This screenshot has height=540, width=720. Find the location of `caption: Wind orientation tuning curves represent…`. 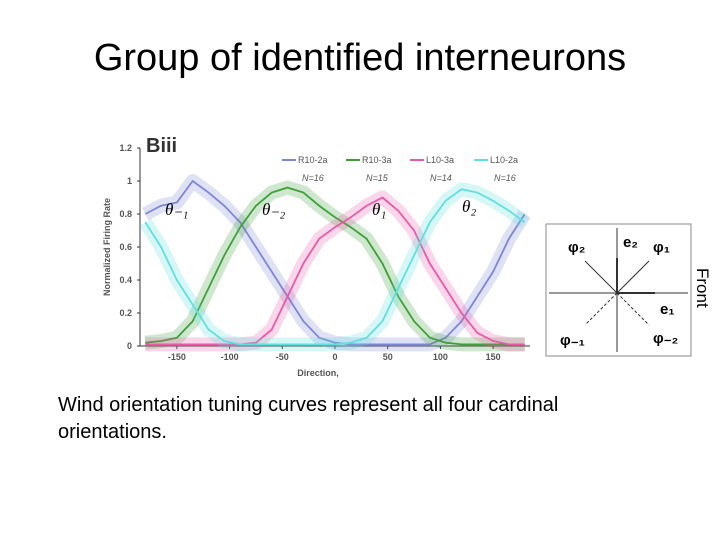

caption: Wind orientation tuning curves represent… is located at coordinates (308, 418).